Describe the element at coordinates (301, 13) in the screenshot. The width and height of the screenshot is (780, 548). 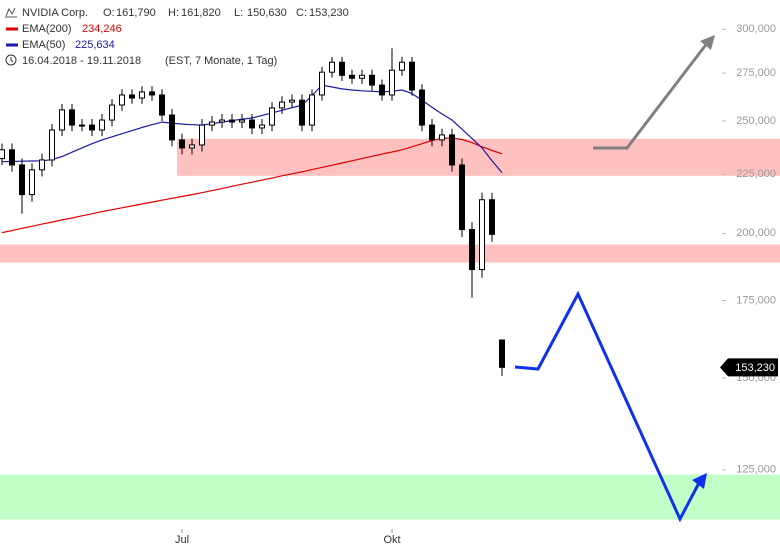
I see `header-label: C:` at that location.